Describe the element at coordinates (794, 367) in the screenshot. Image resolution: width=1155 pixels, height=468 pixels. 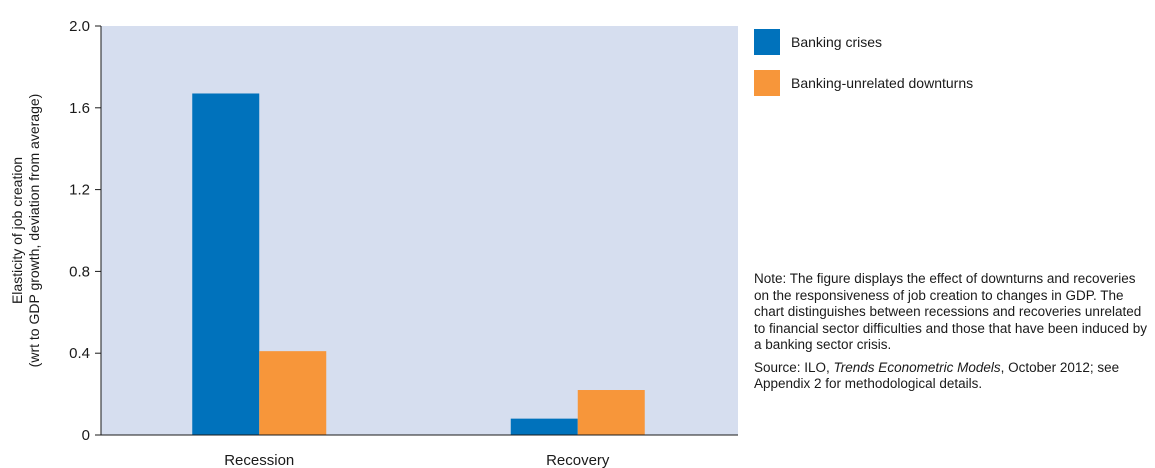
I see `source-prefix: Source: ILO,` at that location.